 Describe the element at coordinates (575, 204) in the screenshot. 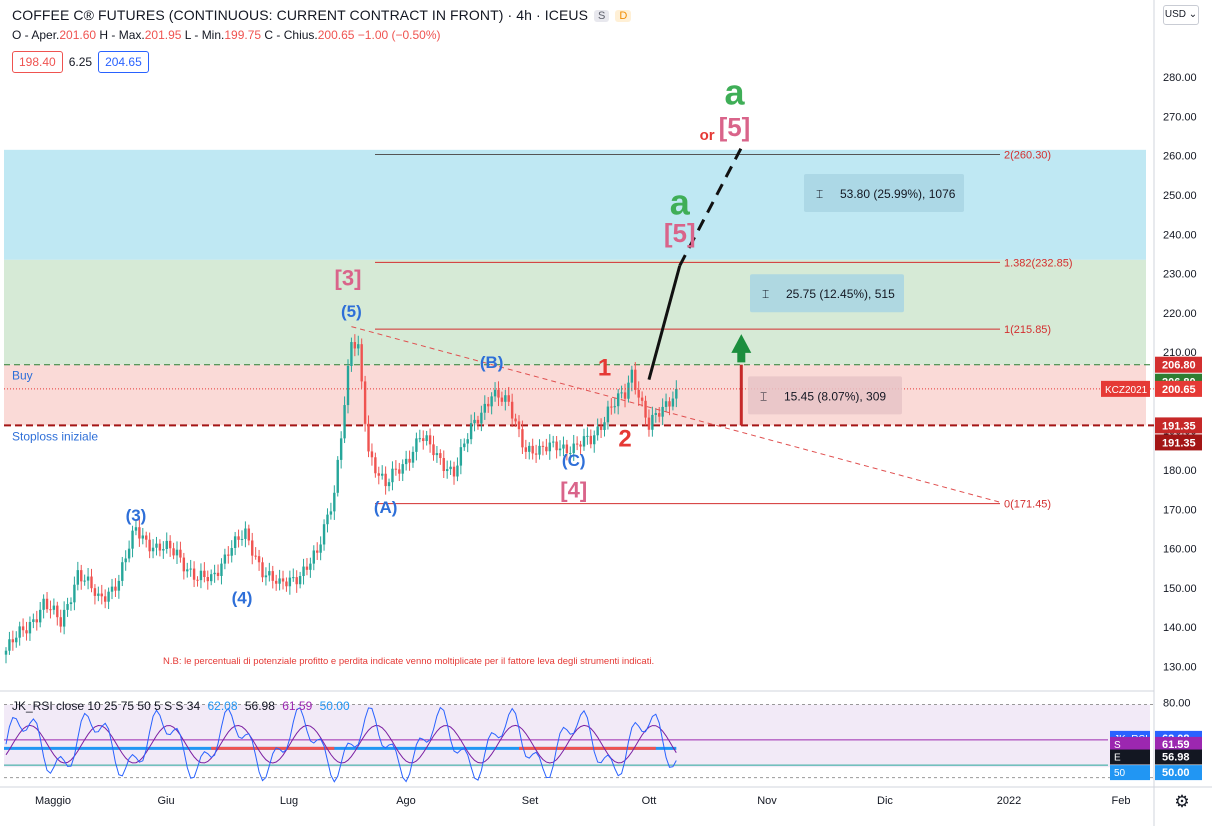

I see `zone-target` at that location.